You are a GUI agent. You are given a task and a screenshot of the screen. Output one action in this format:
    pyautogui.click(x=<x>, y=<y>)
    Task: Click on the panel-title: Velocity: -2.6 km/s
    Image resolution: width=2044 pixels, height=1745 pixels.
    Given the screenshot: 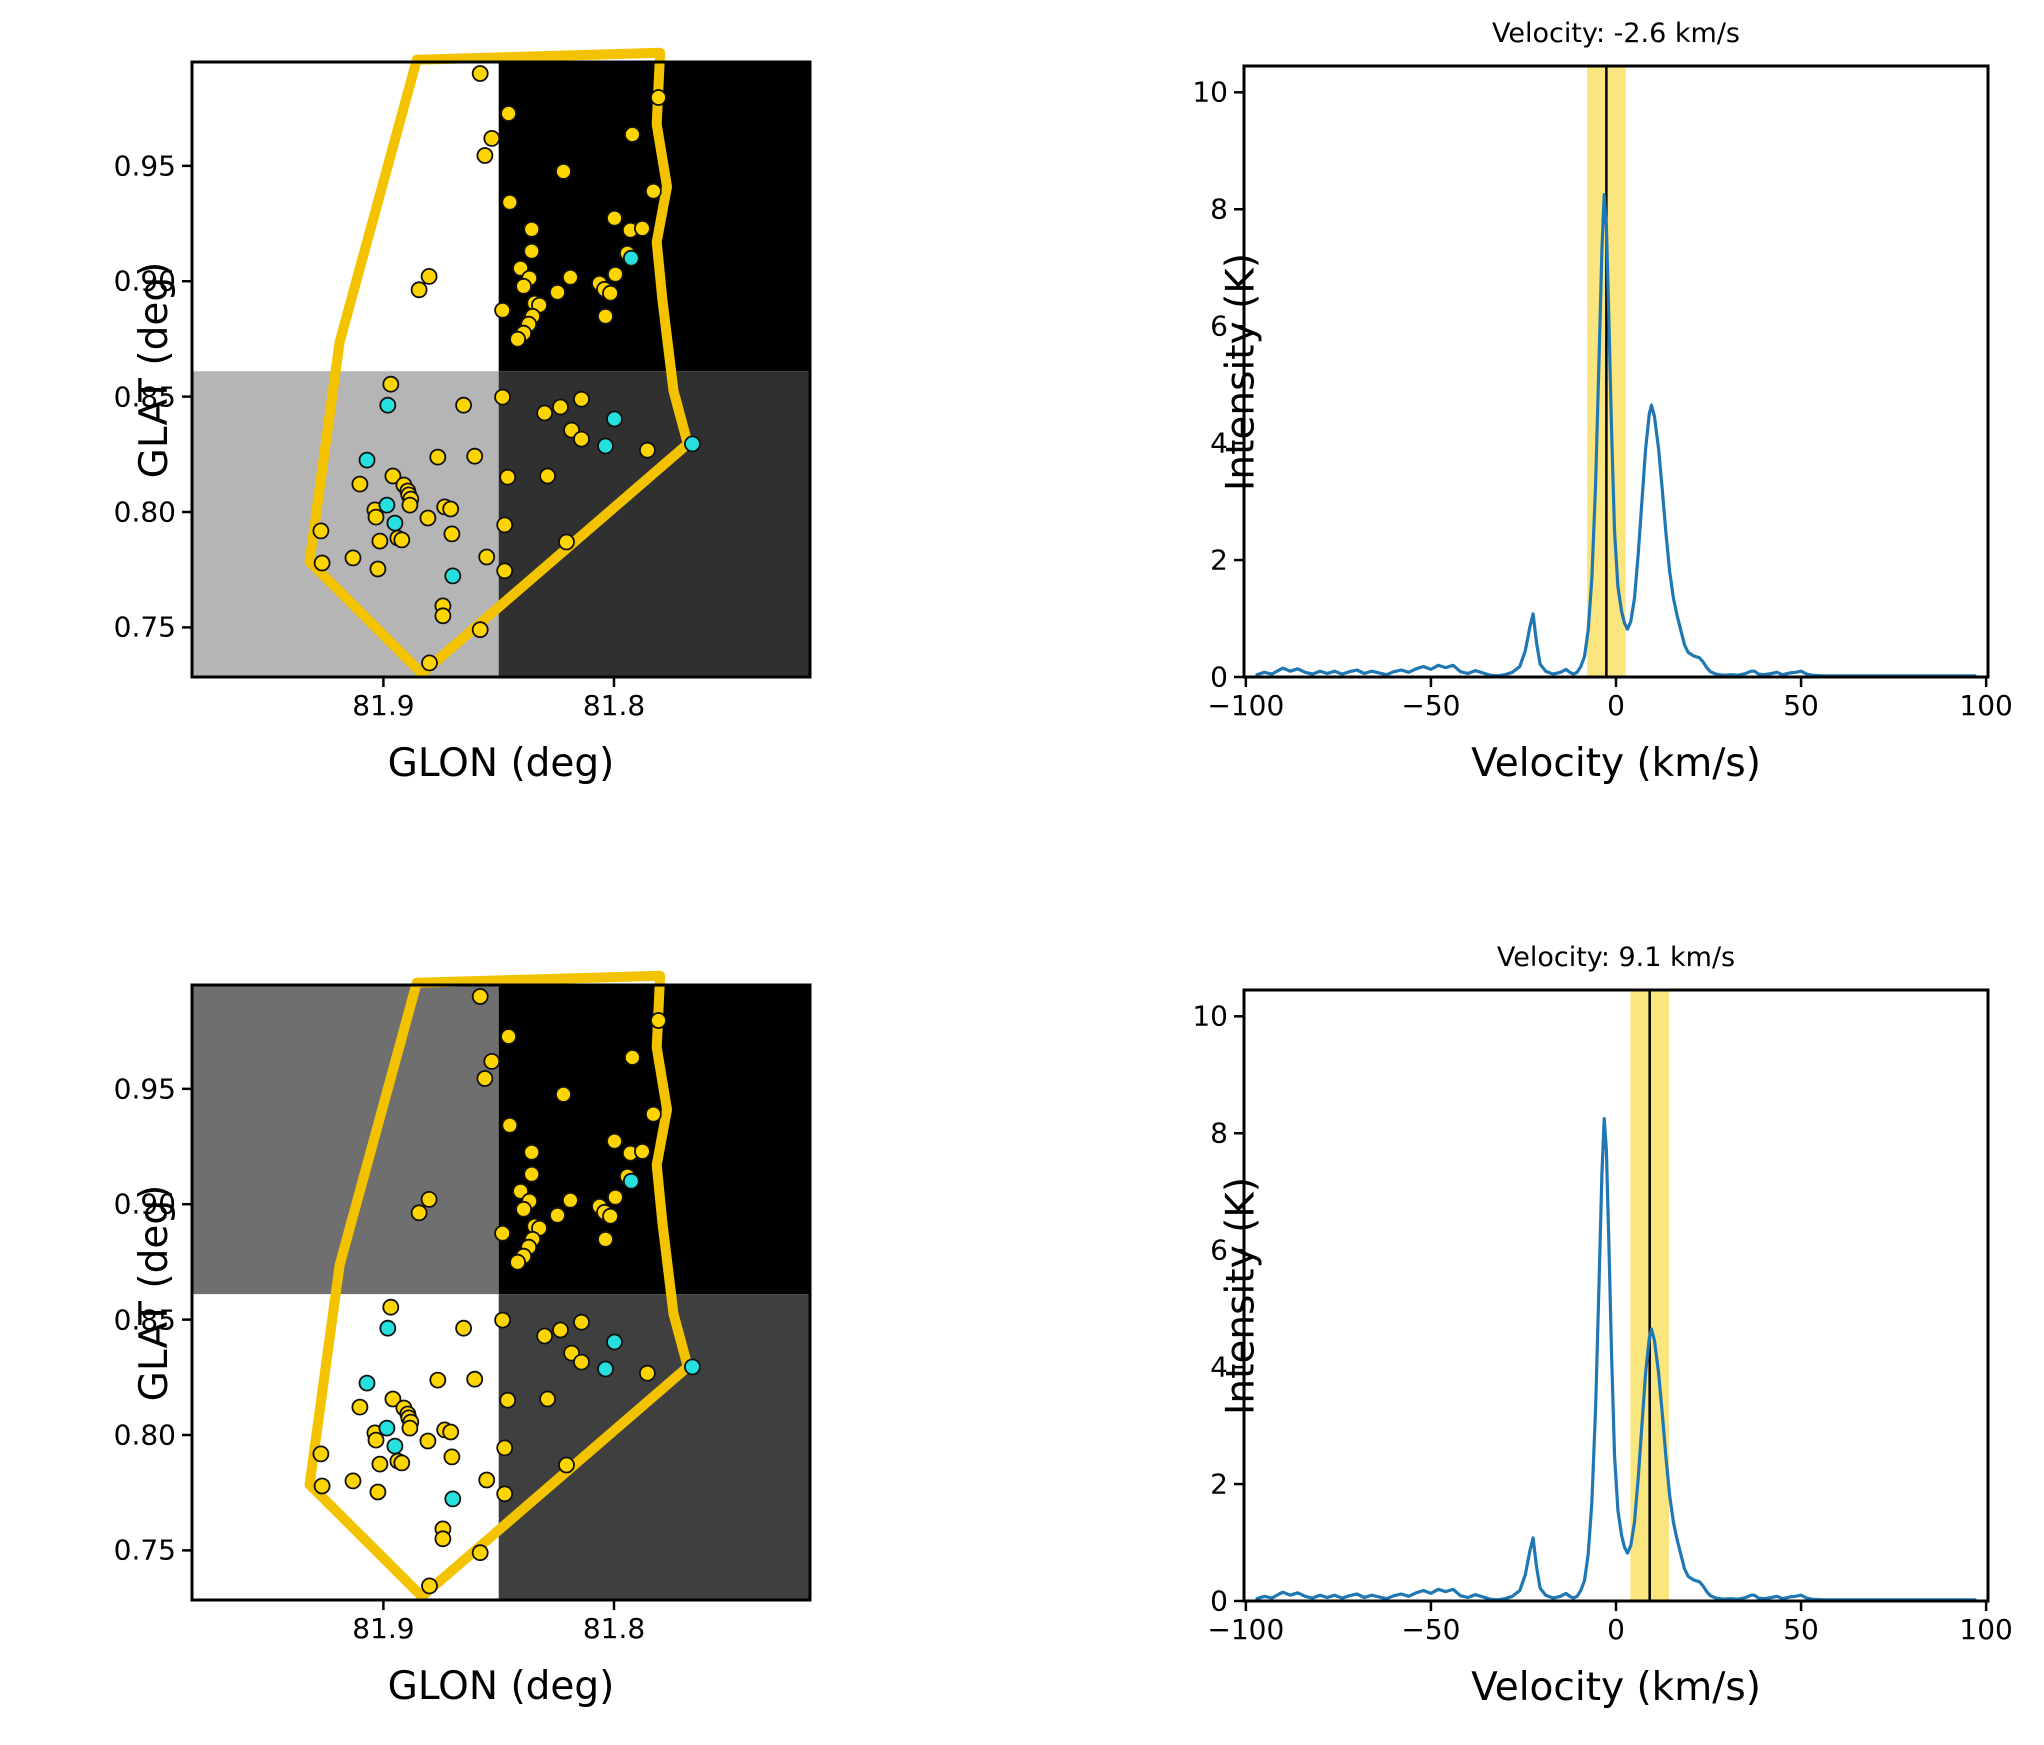 What is the action you would take?
    pyautogui.click(x=1616, y=33)
    